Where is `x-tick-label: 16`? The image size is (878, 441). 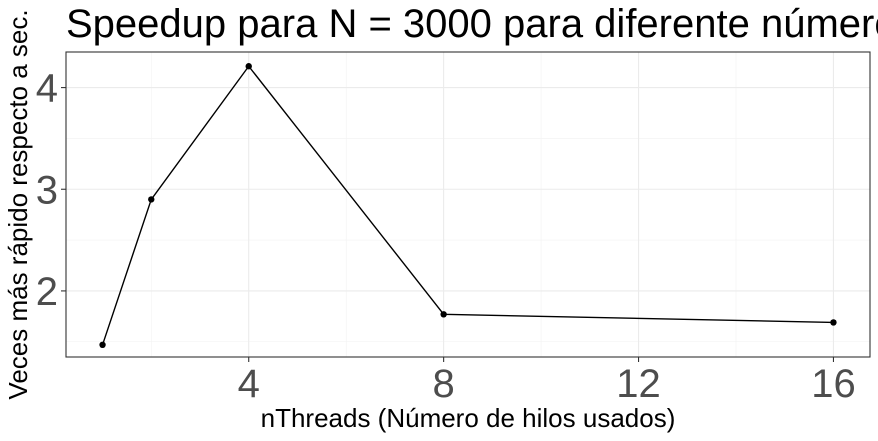
x-tick-label: 16 is located at coordinates (833, 384).